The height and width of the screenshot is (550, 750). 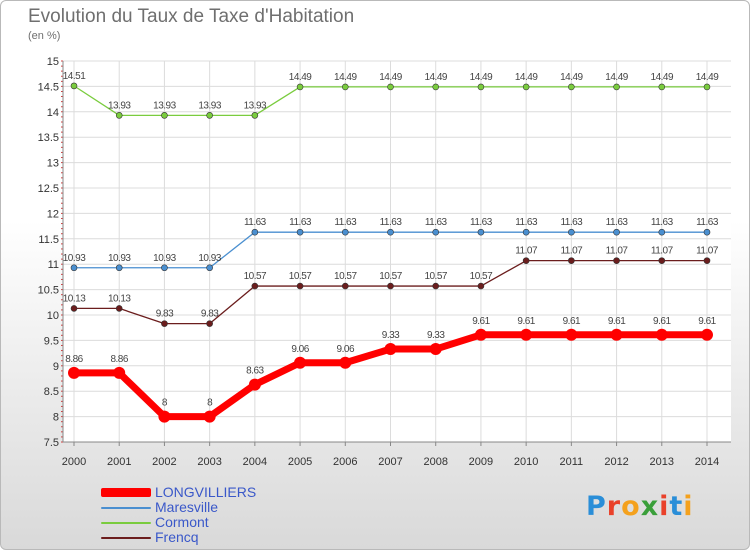 I want to click on x-tick-label: 2008, so click(x=435, y=462).